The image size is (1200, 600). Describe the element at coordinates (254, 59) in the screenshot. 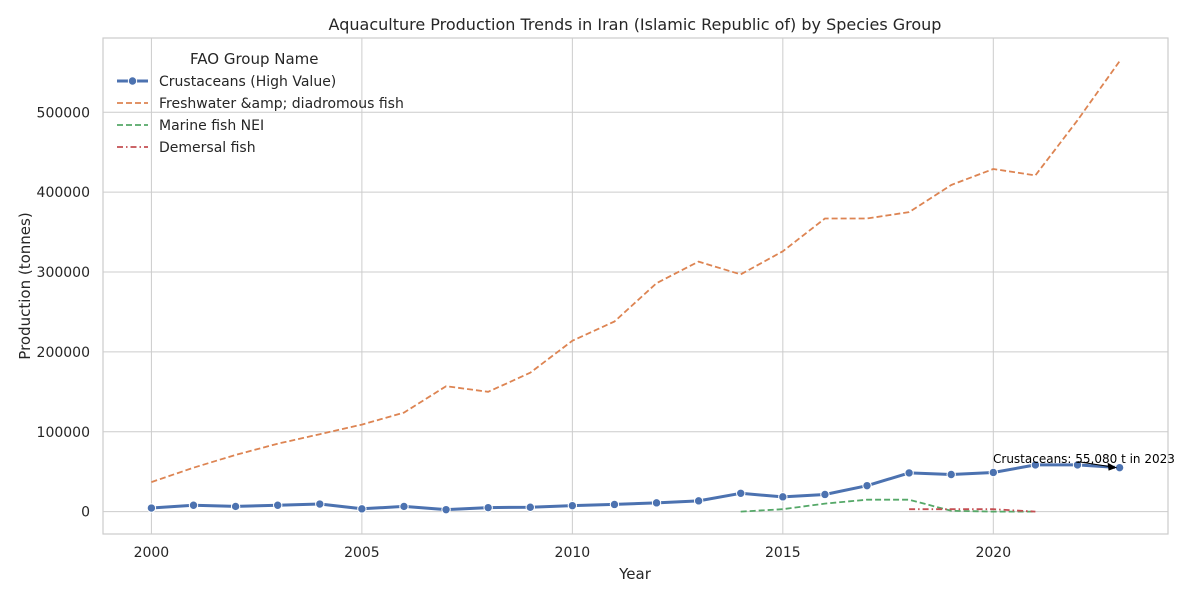

I see `legend-title: FAO Group Name` at that location.